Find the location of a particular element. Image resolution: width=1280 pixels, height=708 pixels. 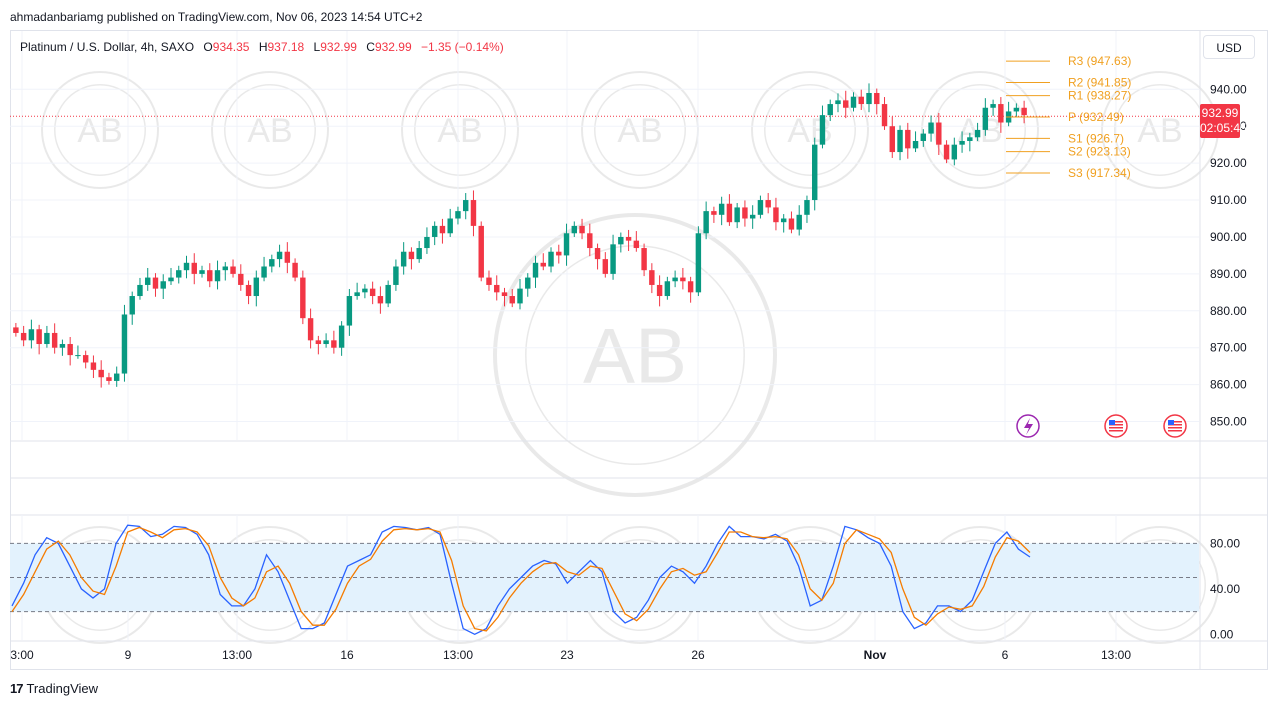

lightning-event is located at coordinates (1028, 426).